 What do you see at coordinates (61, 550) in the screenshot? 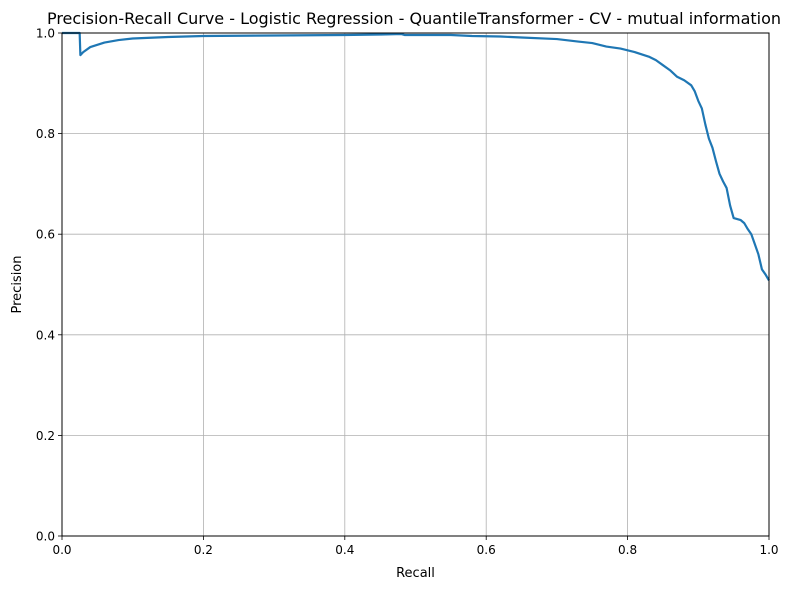
I see `x-tick-label: 0.0` at bounding box center [61, 550].